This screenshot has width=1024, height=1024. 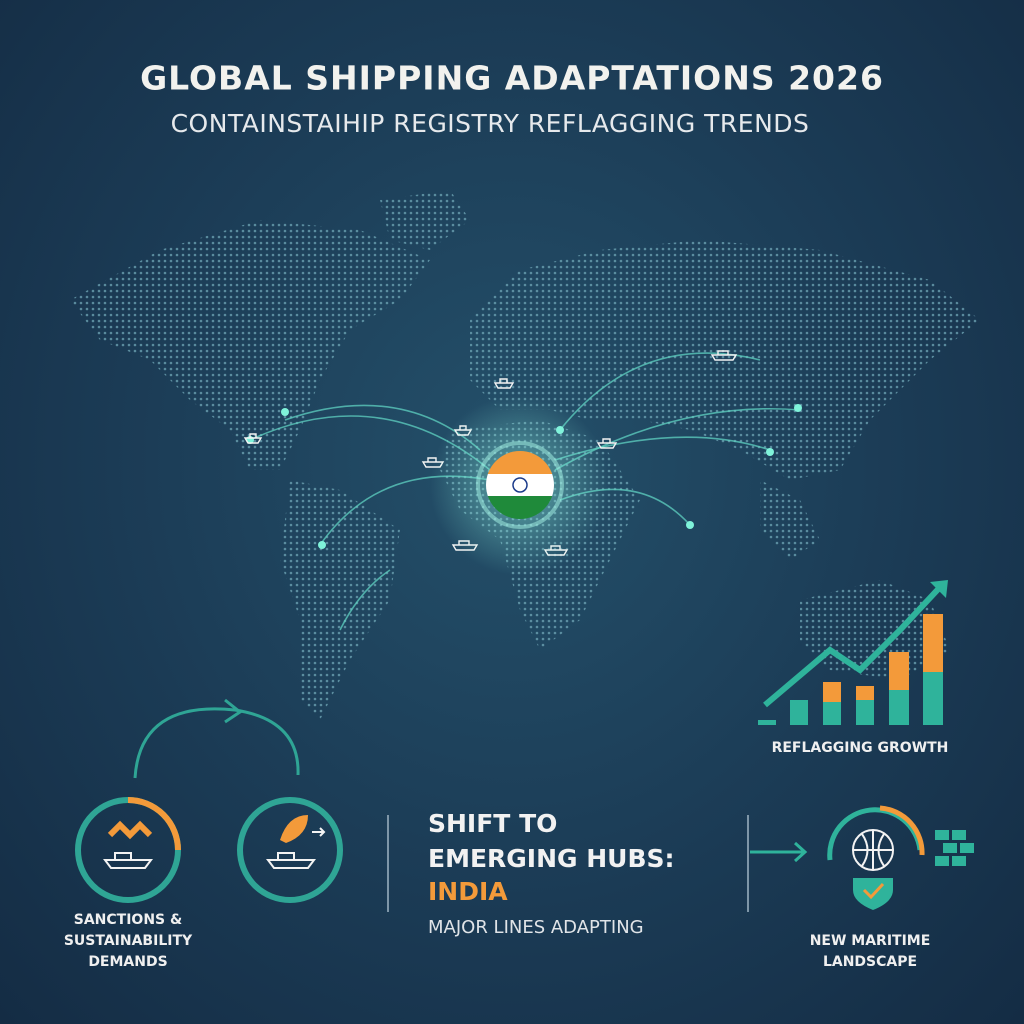 I want to click on left-line: SANCTIONS &, so click(x=128, y=920).